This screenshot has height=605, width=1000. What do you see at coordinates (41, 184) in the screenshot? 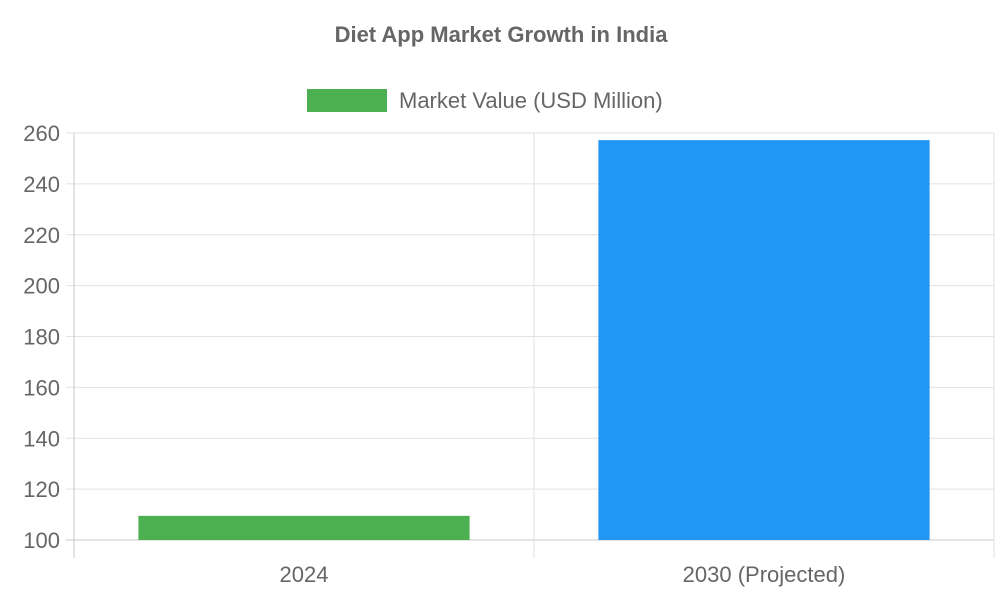
I see `y-tick-label: 240` at bounding box center [41, 184].